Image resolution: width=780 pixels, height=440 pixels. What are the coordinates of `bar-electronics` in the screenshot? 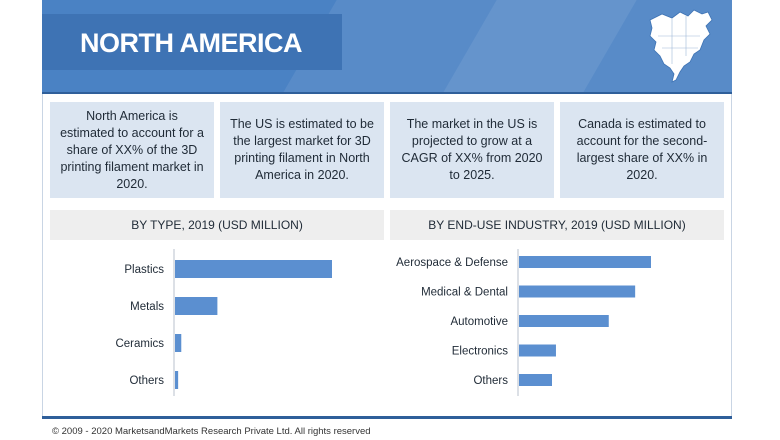 It's located at (537, 350).